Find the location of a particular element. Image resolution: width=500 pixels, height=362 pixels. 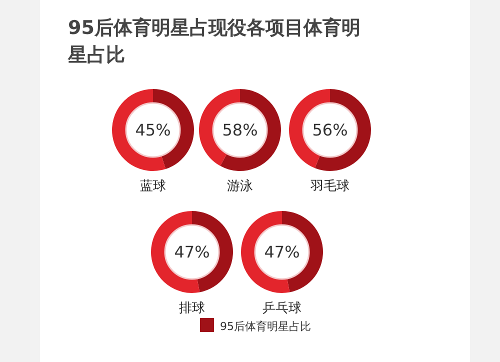

text: 58% is located at coordinates (240, 130).